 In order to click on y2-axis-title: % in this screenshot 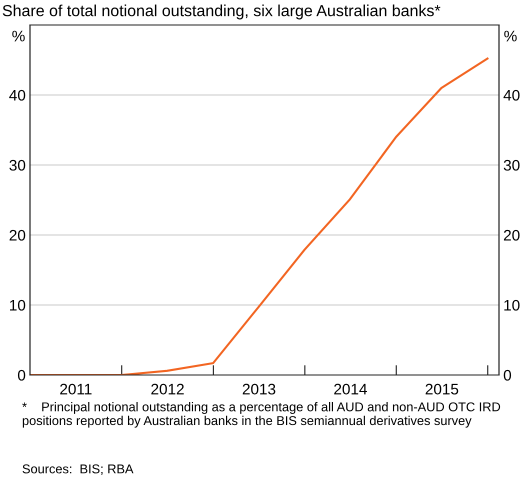, I will do `click(510, 36)`.